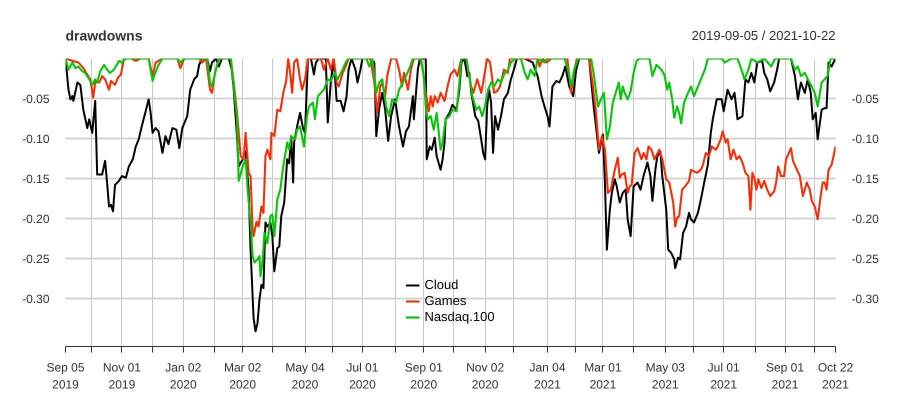 This screenshot has width=900, height=400. Describe the element at coordinates (785, 376) in the screenshot. I see `x-tick-label: Sep 01 2021` at that location.